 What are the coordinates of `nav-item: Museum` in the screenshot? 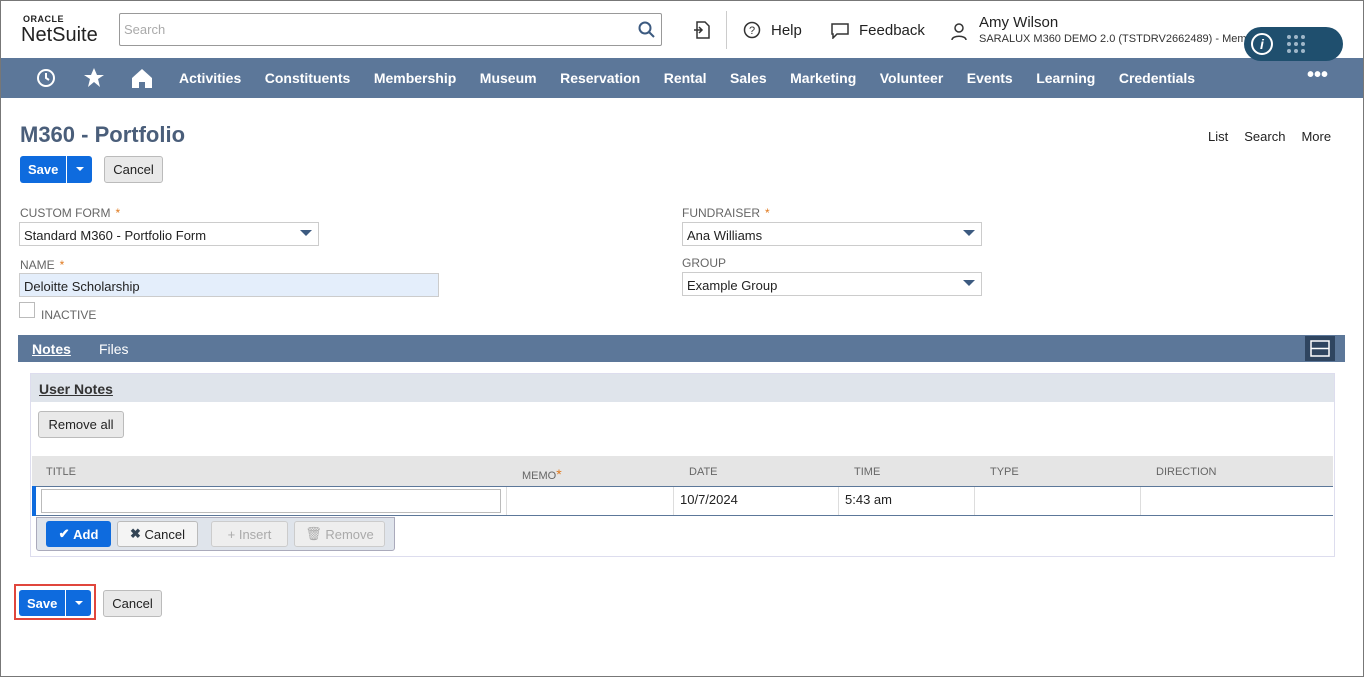 It's located at (508, 78).